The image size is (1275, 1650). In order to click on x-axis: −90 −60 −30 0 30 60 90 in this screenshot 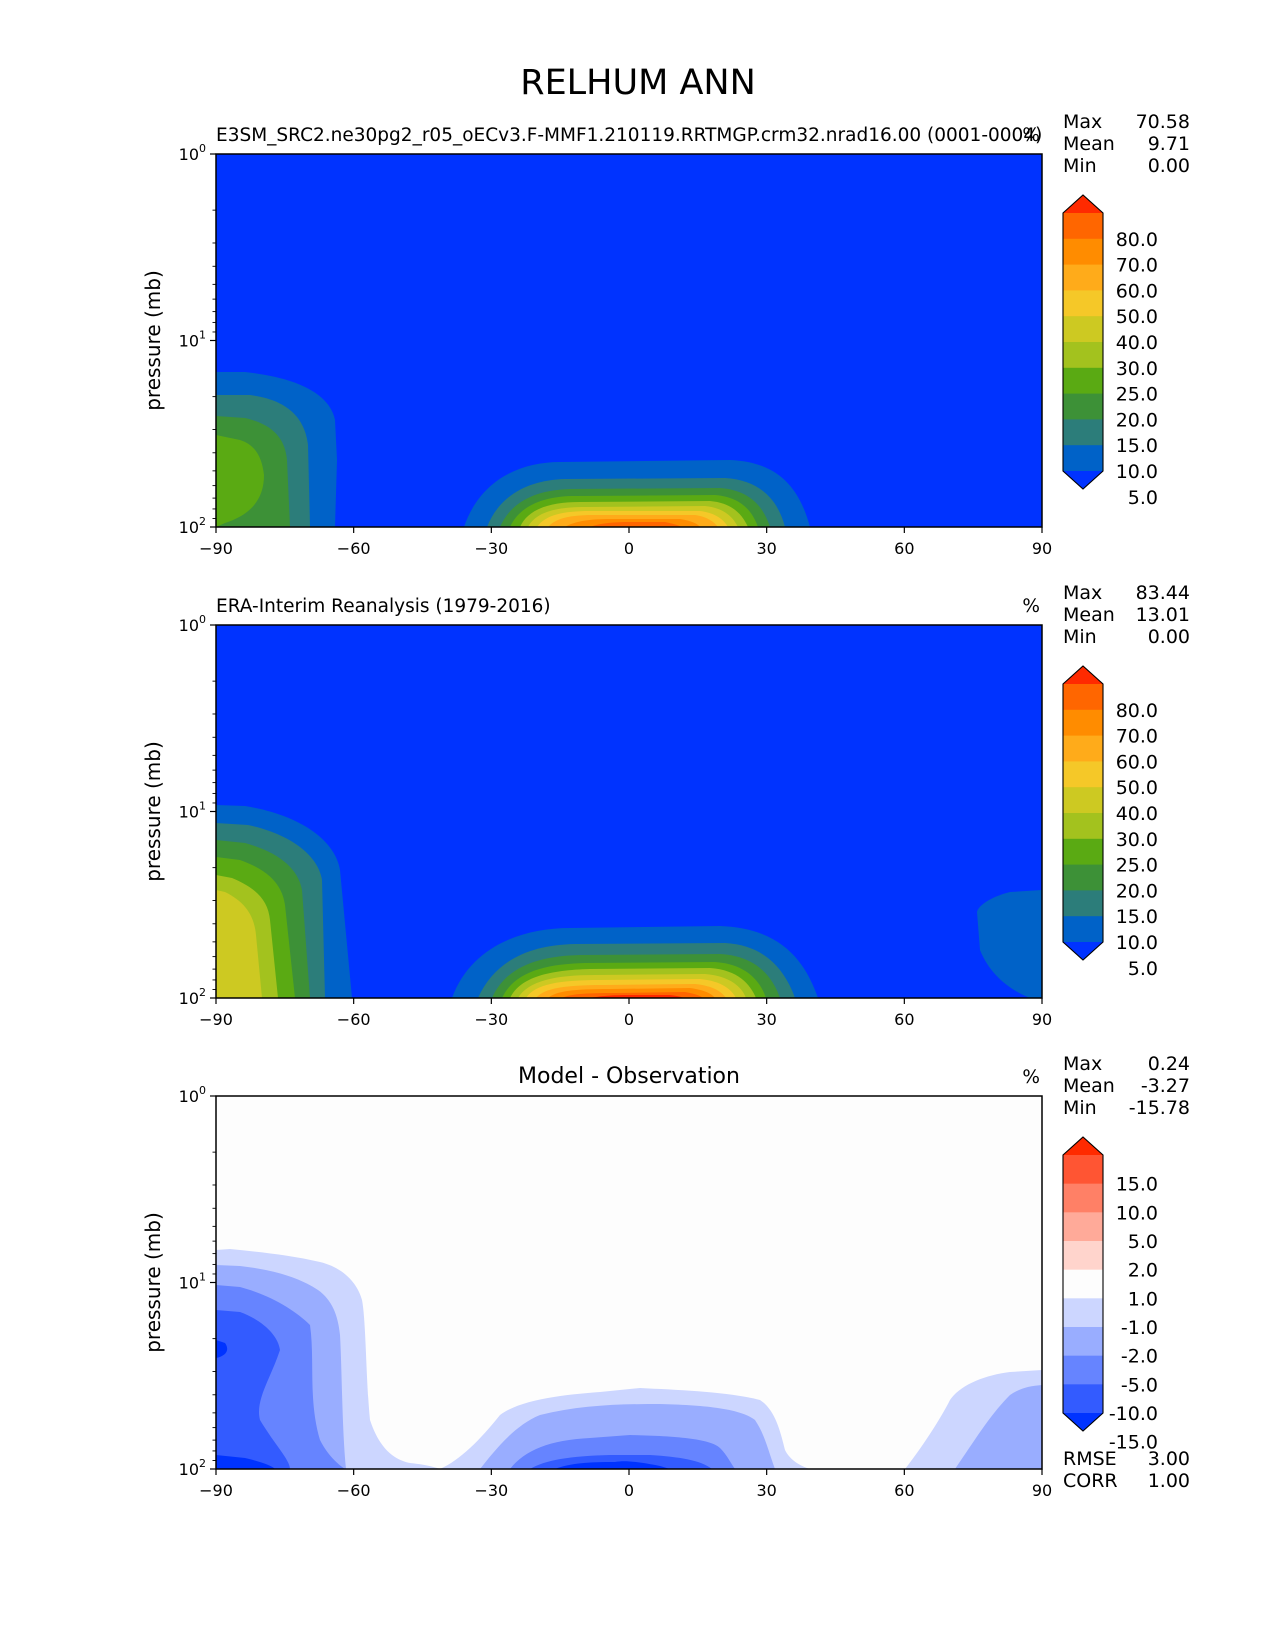, I will do `click(625, 1484)`.